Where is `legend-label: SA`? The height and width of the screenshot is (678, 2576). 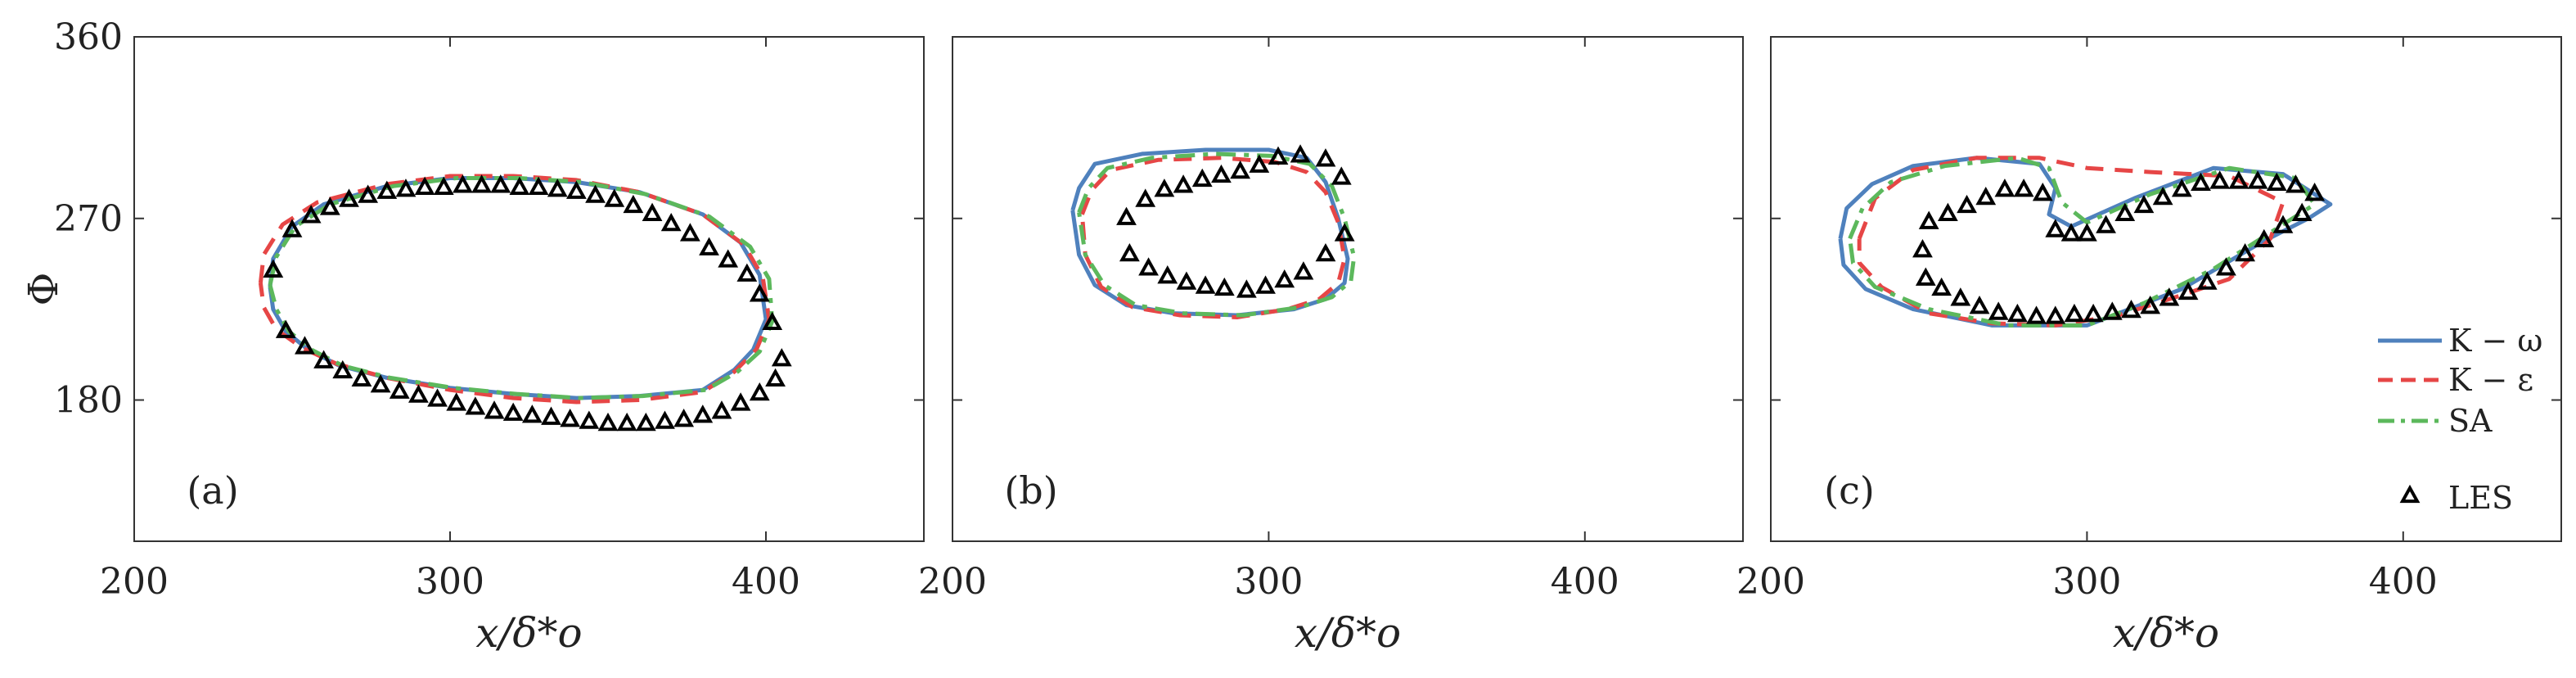 legend-label: SA is located at coordinates (2470, 421).